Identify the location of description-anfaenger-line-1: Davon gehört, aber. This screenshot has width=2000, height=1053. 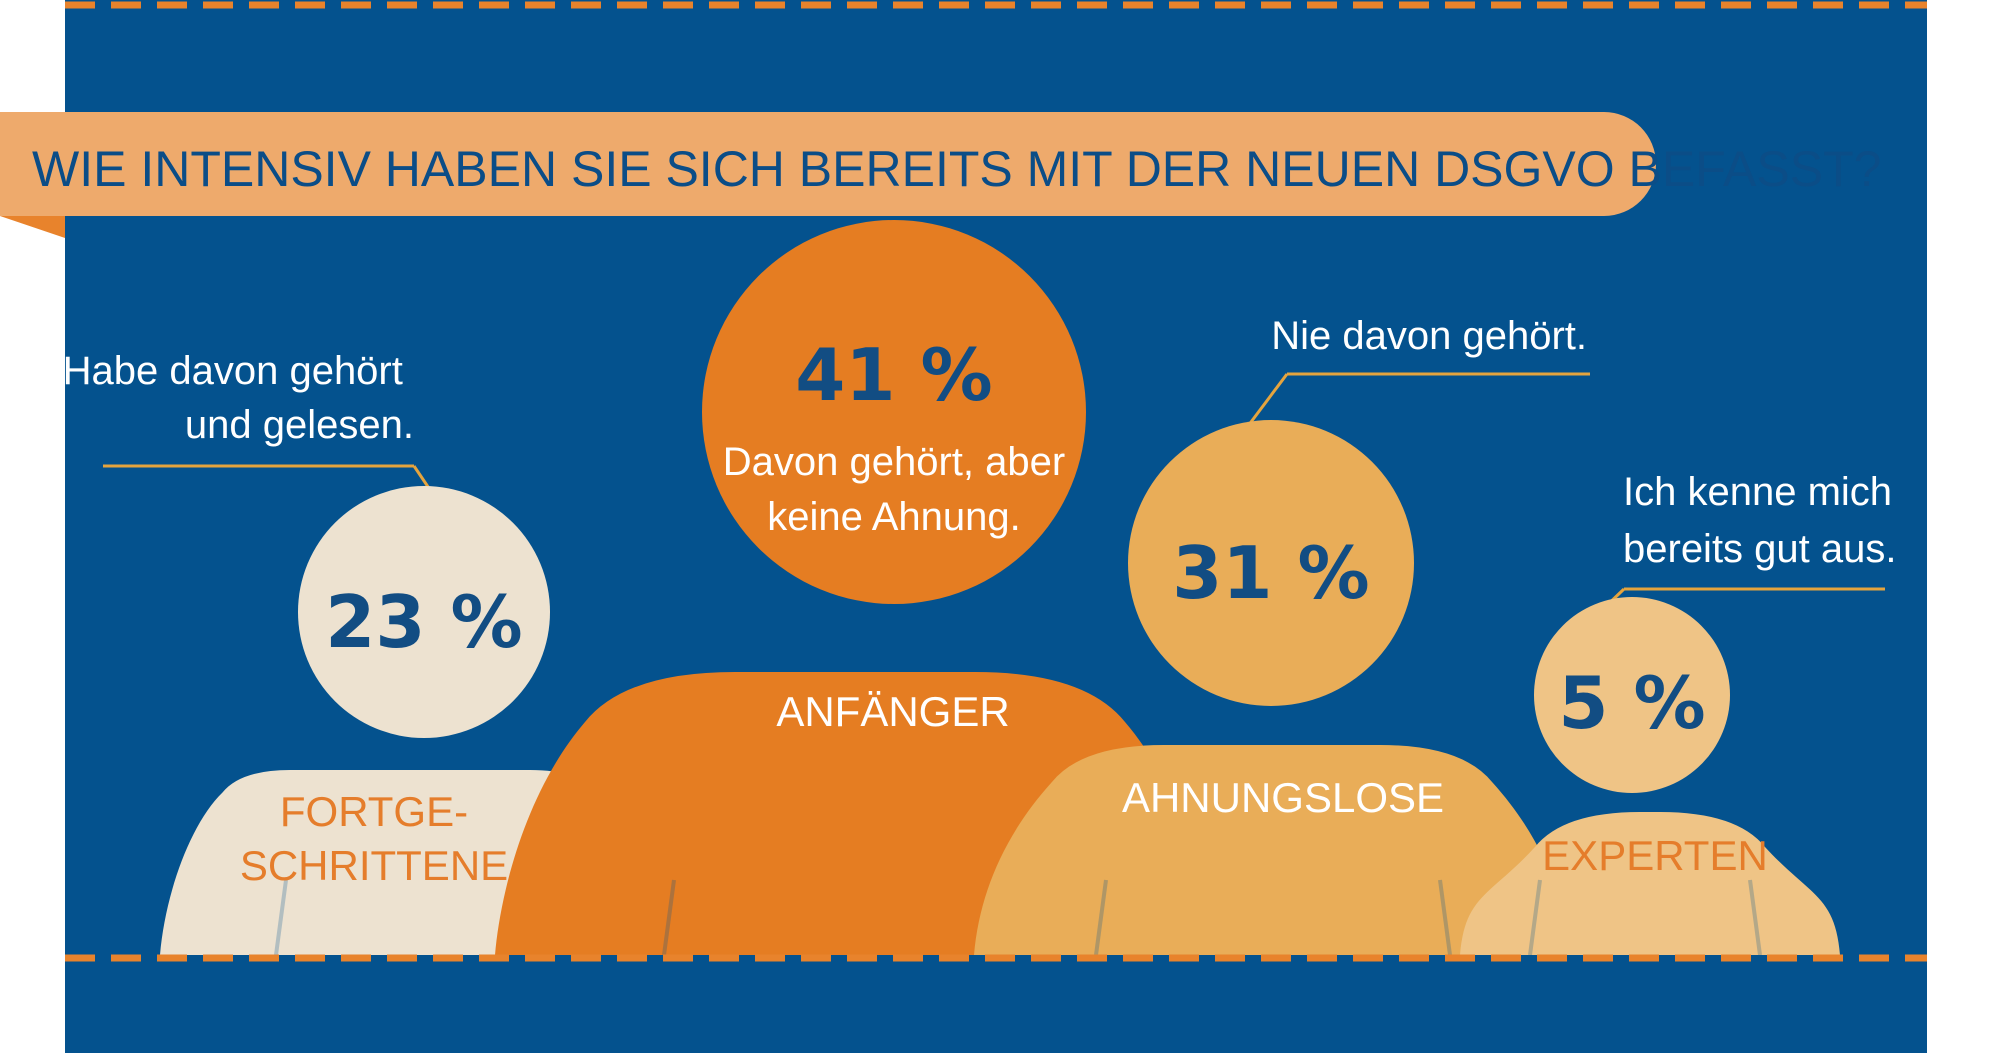
(894, 462).